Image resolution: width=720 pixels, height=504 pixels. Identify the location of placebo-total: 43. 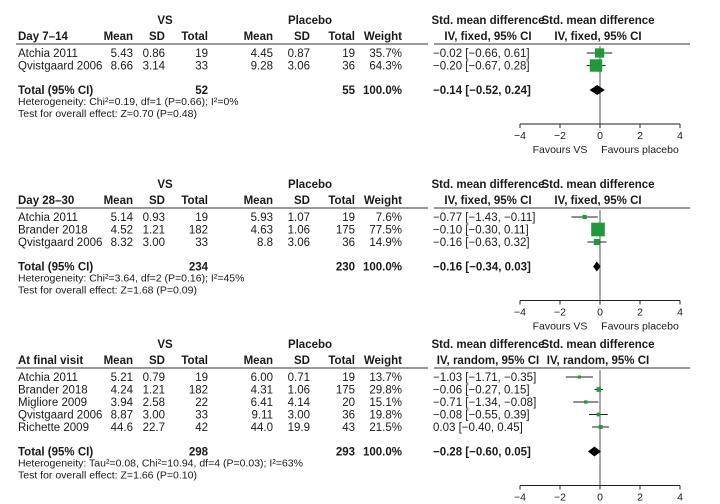
(348, 428).